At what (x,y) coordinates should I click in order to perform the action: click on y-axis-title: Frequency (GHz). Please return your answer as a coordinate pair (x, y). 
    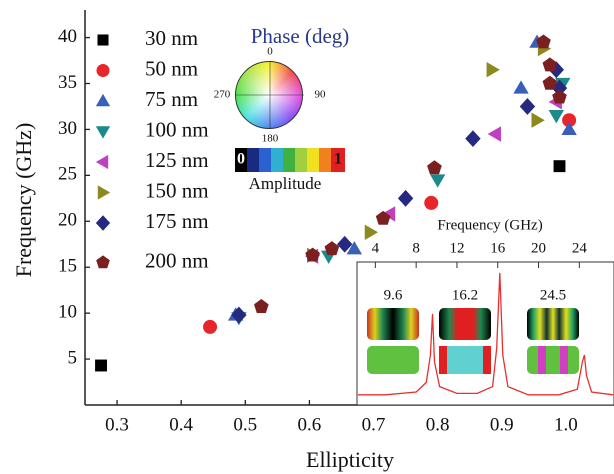
    Looking at the image, I should click on (23, 200).